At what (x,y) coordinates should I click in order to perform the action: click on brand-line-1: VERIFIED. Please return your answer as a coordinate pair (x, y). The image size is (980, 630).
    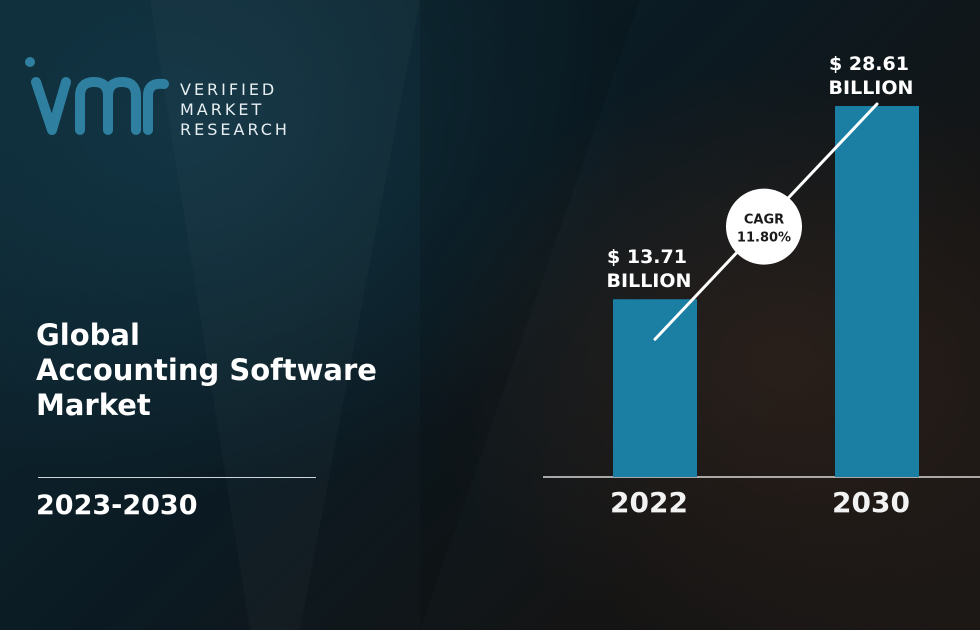
    Looking at the image, I should click on (229, 89).